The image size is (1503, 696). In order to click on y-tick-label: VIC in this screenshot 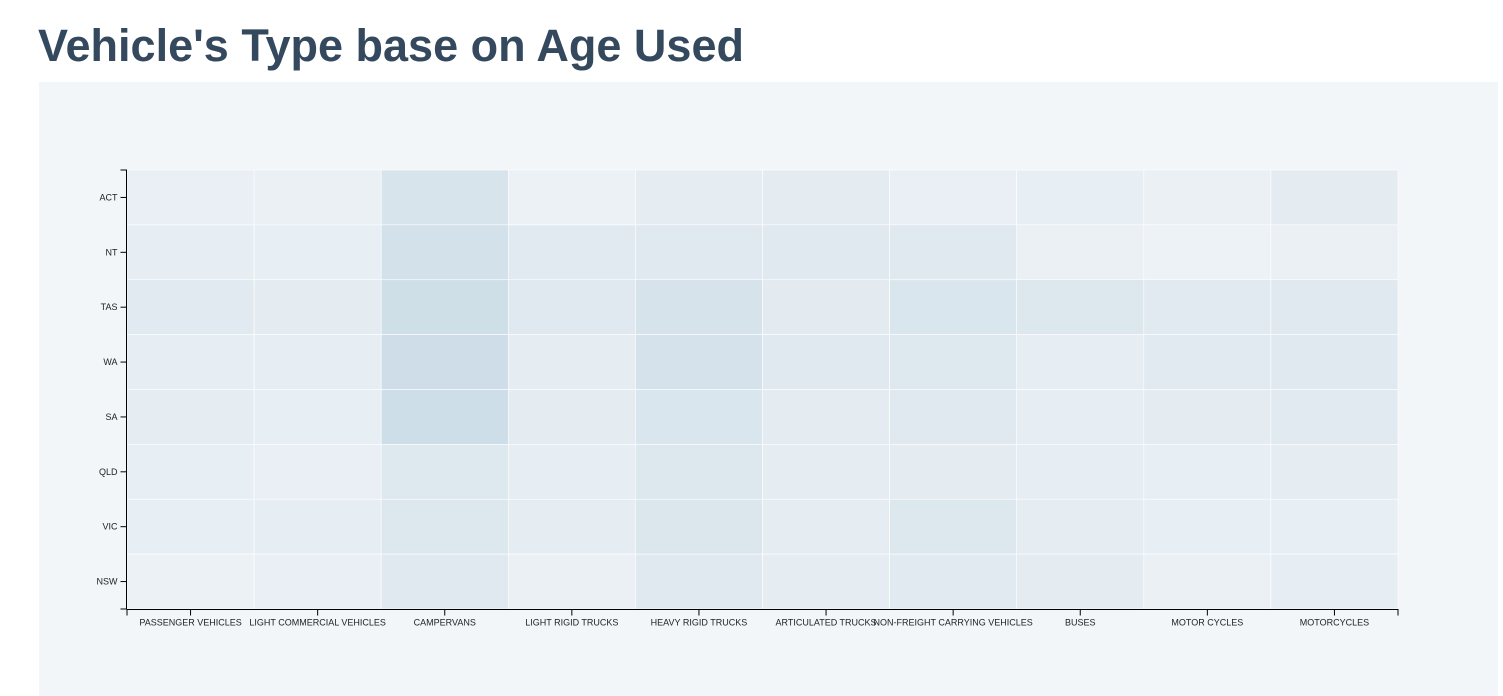, I will do `click(110, 527)`.